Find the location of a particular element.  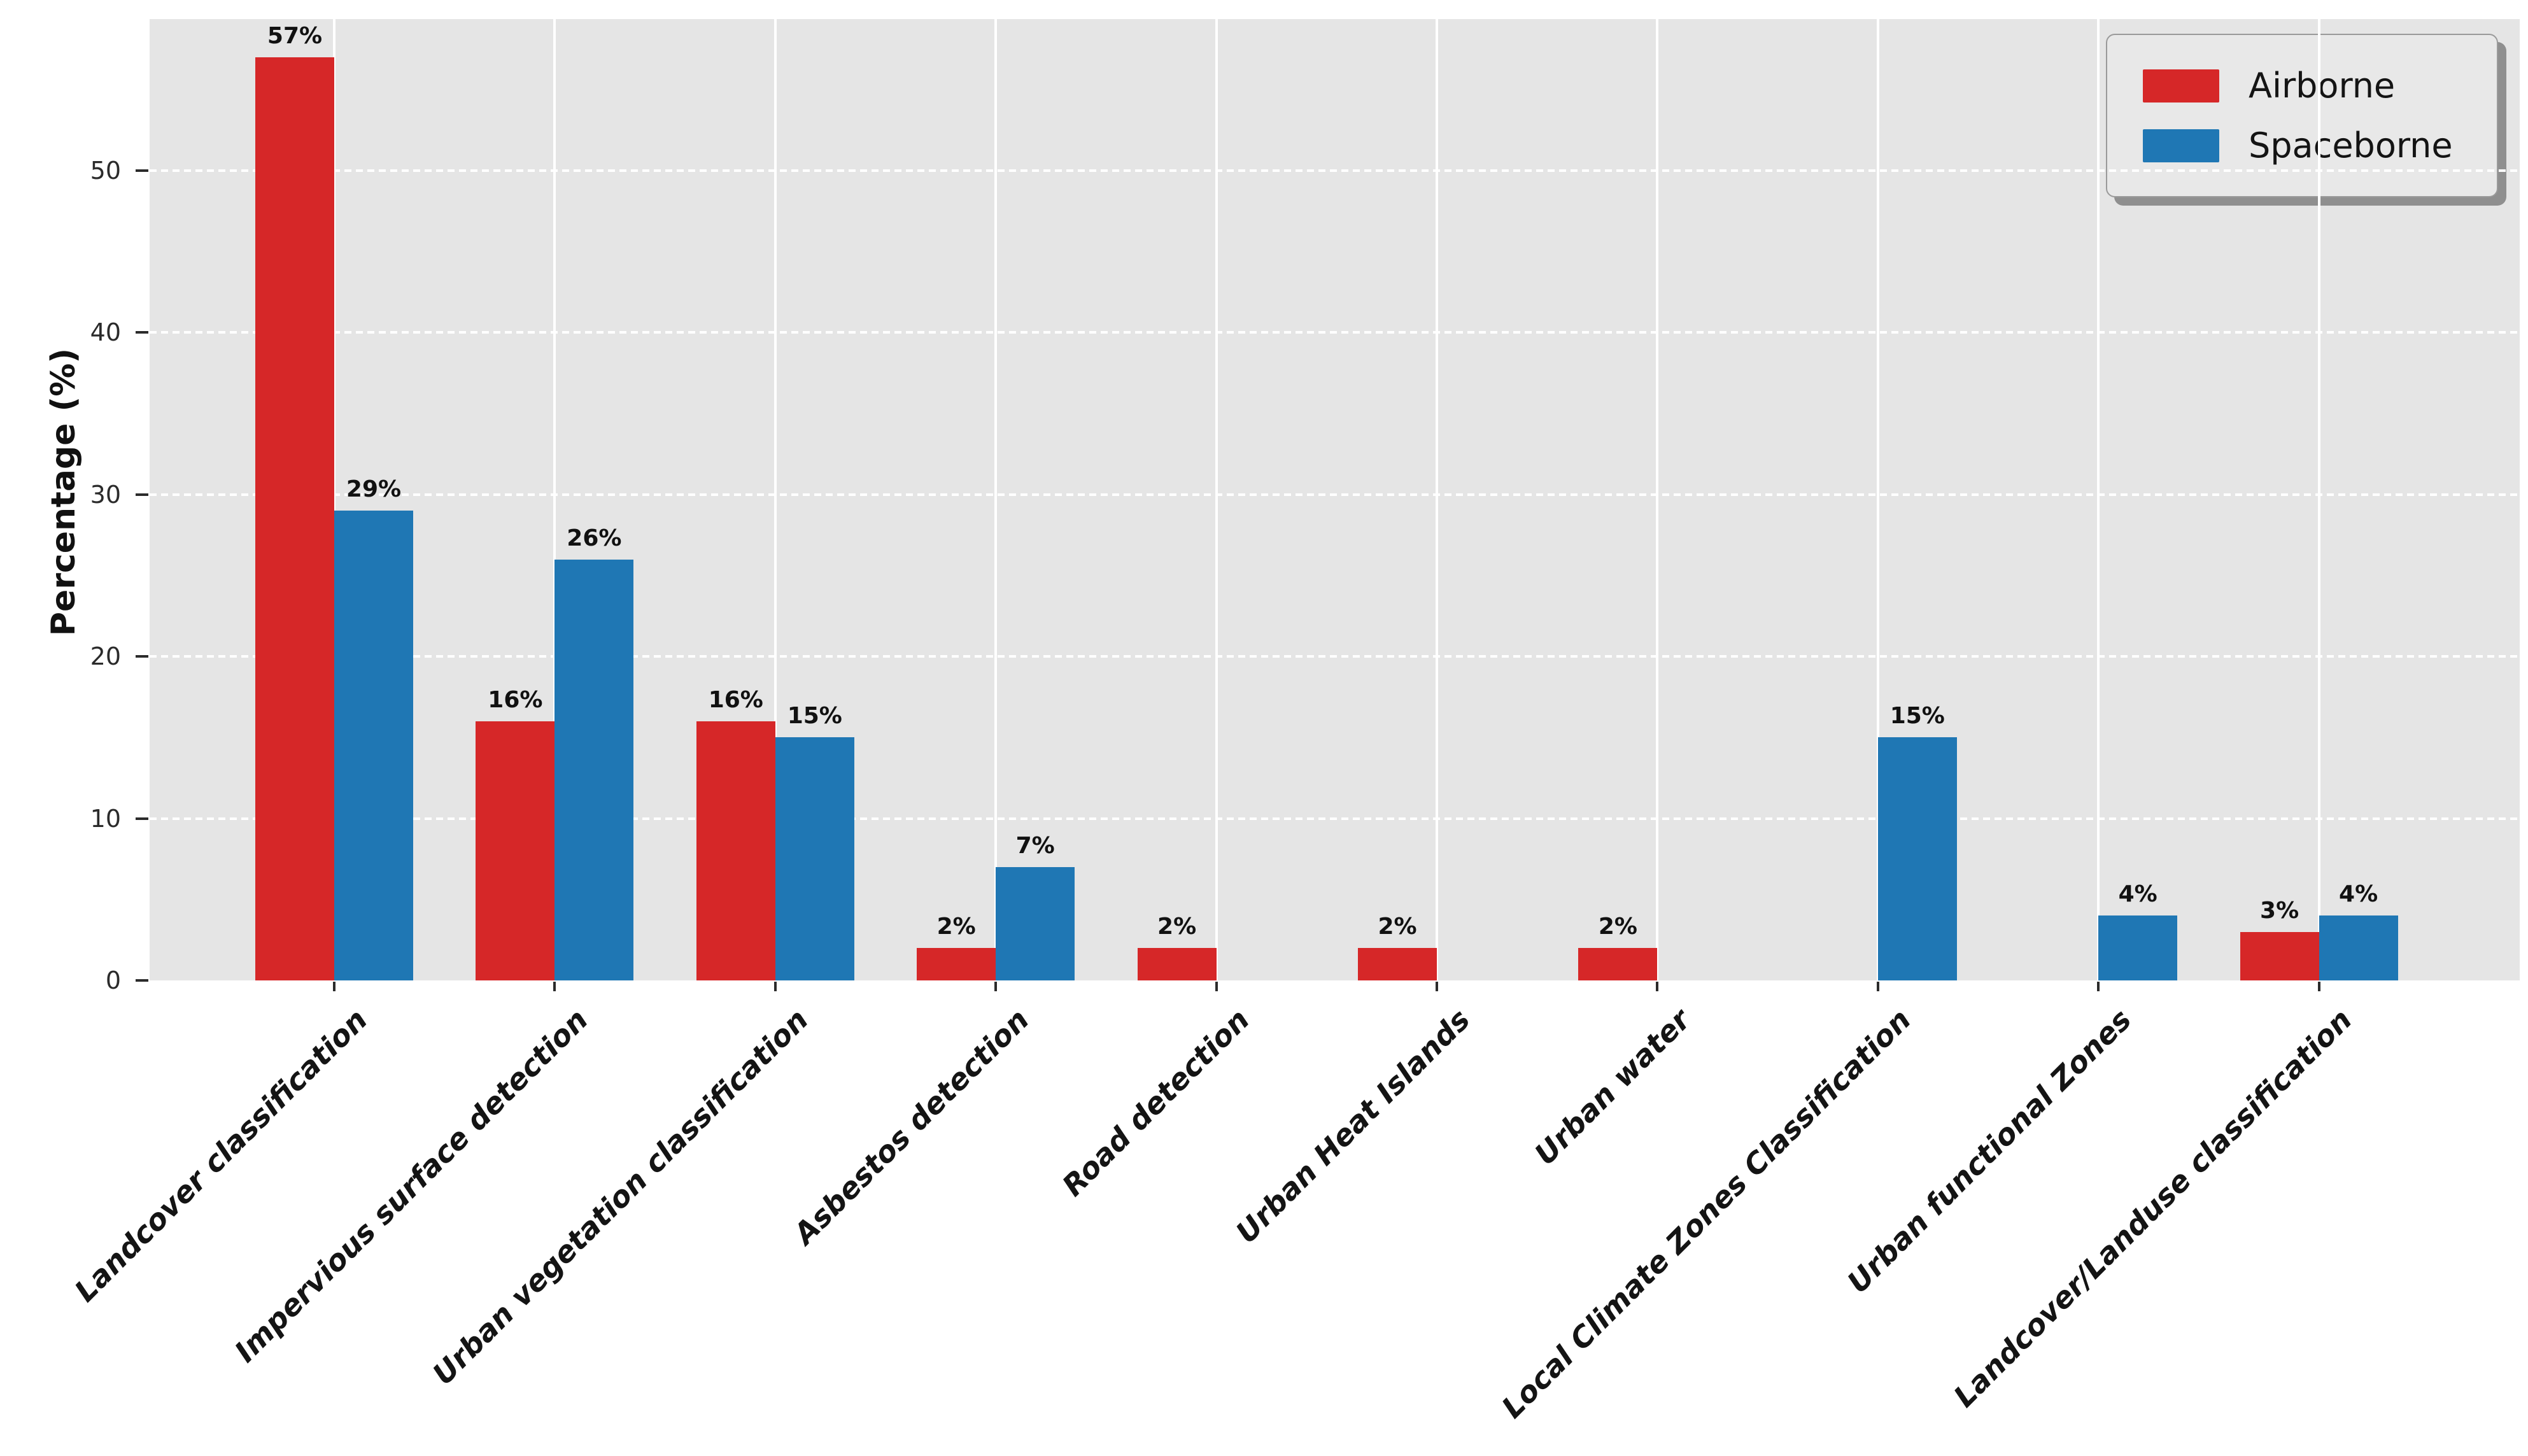

x-tick-label-2: Urban vegetation classification is located at coordinates (621, 1197).